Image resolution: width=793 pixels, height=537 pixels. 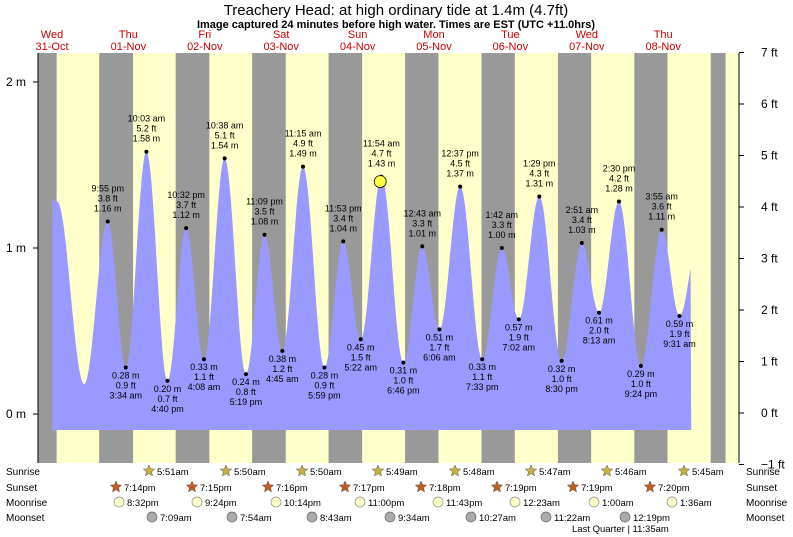 I want to click on sunrise-time: 5:51am, so click(x=173, y=472).